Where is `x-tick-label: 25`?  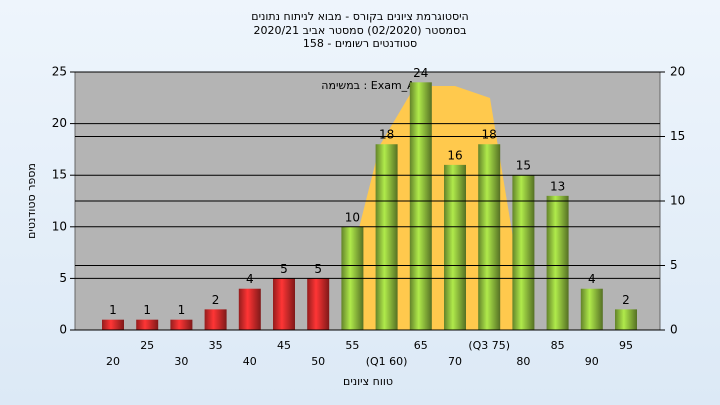
x-tick-label: 25 is located at coordinates (147, 345).